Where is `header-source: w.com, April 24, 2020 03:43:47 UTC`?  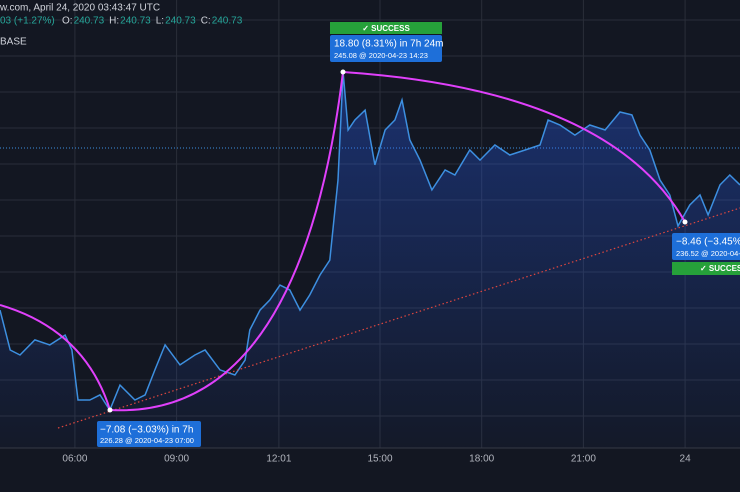 header-source: w.com, April 24, 2020 03:43:47 UTC is located at coordinates (80, 8).